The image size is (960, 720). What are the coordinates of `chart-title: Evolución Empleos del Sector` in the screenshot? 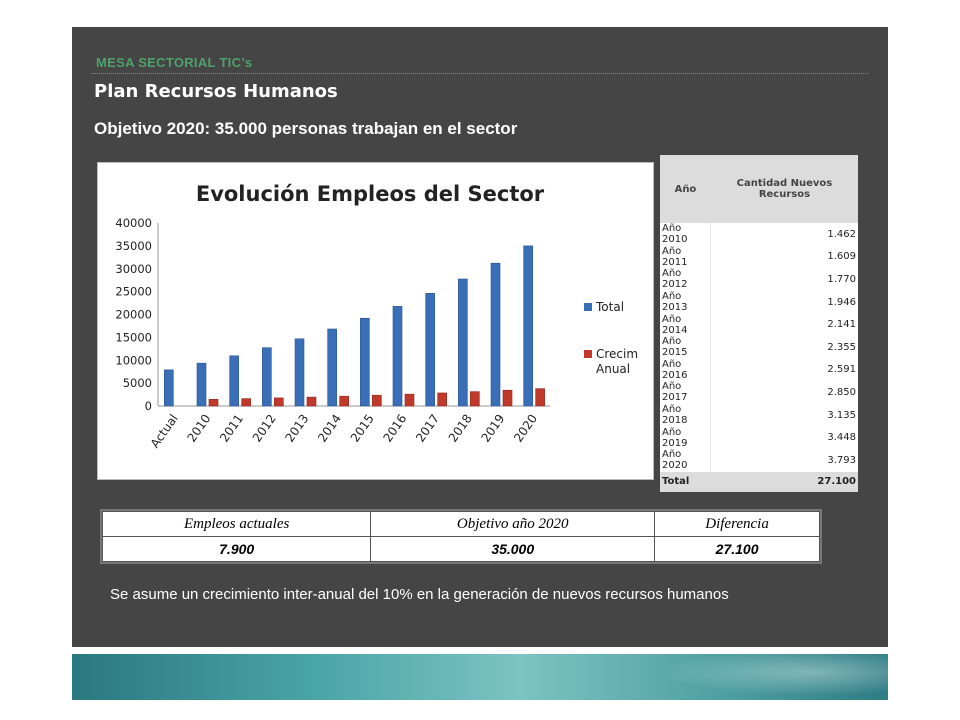 It's located at (370, 194).